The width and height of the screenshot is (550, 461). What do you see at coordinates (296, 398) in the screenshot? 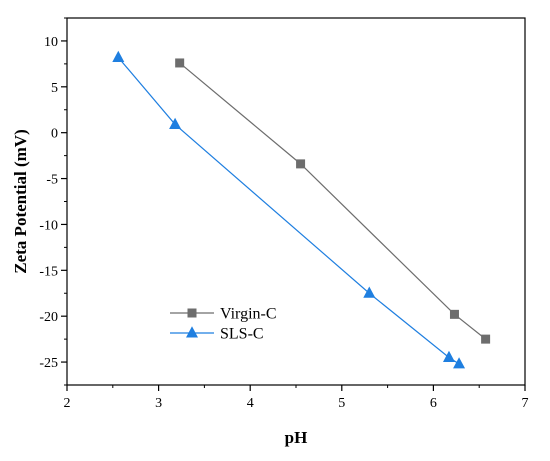
I see `x-axis-ticks: 2 3 4 5 6 7` at bounding box center [296, 398].